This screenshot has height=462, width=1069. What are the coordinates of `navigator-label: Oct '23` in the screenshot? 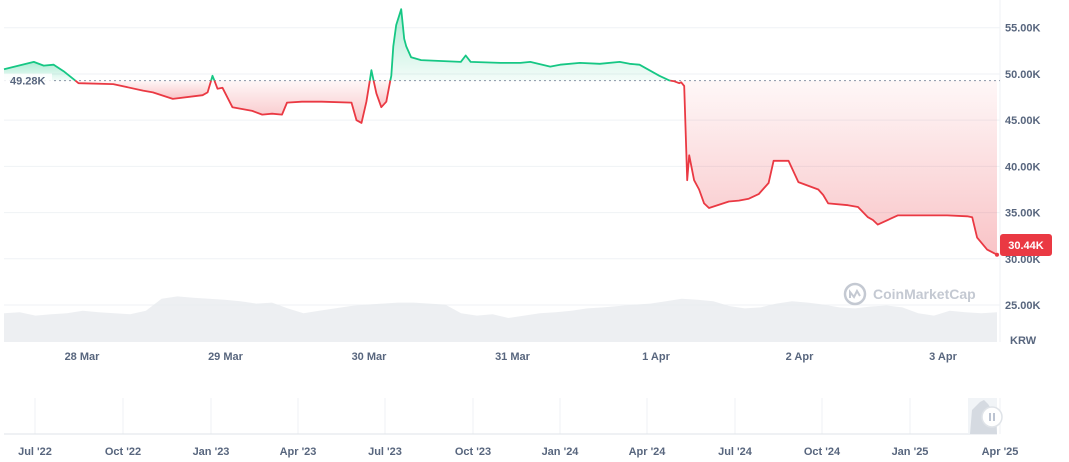 It's located at (473, 452).